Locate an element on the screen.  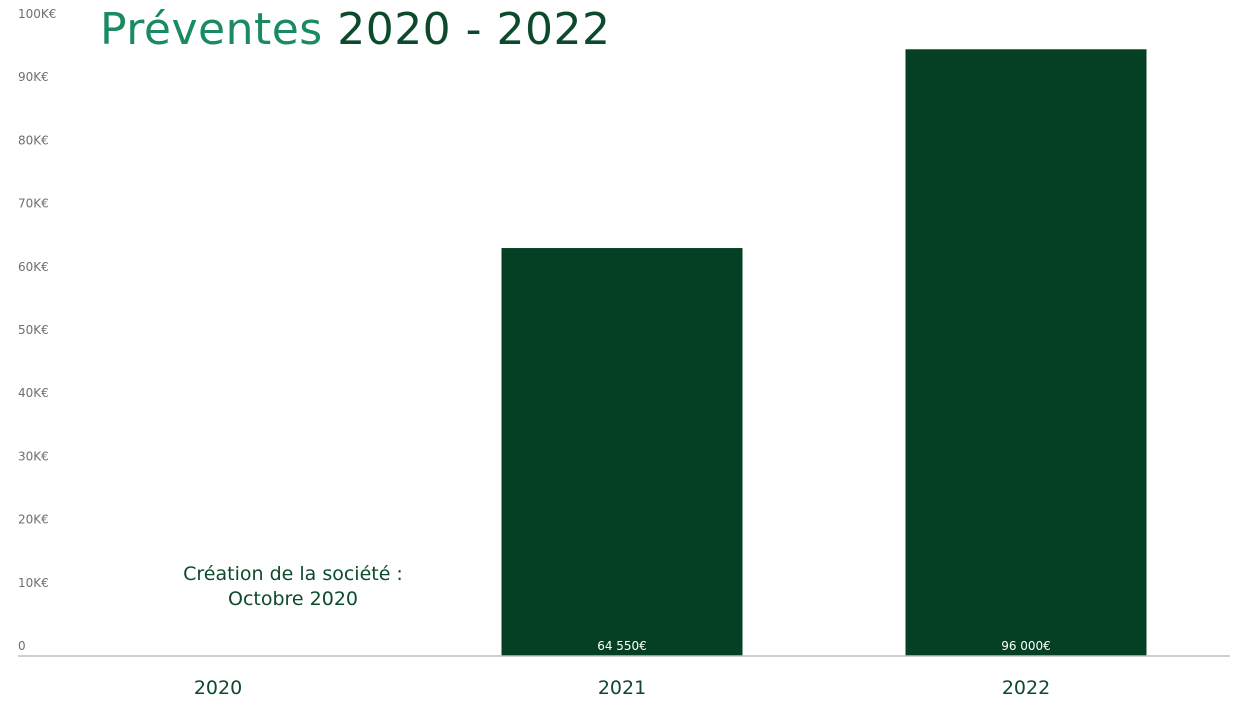
x-tick-label-2022: 2022 is located at coordinates (1026, 688).